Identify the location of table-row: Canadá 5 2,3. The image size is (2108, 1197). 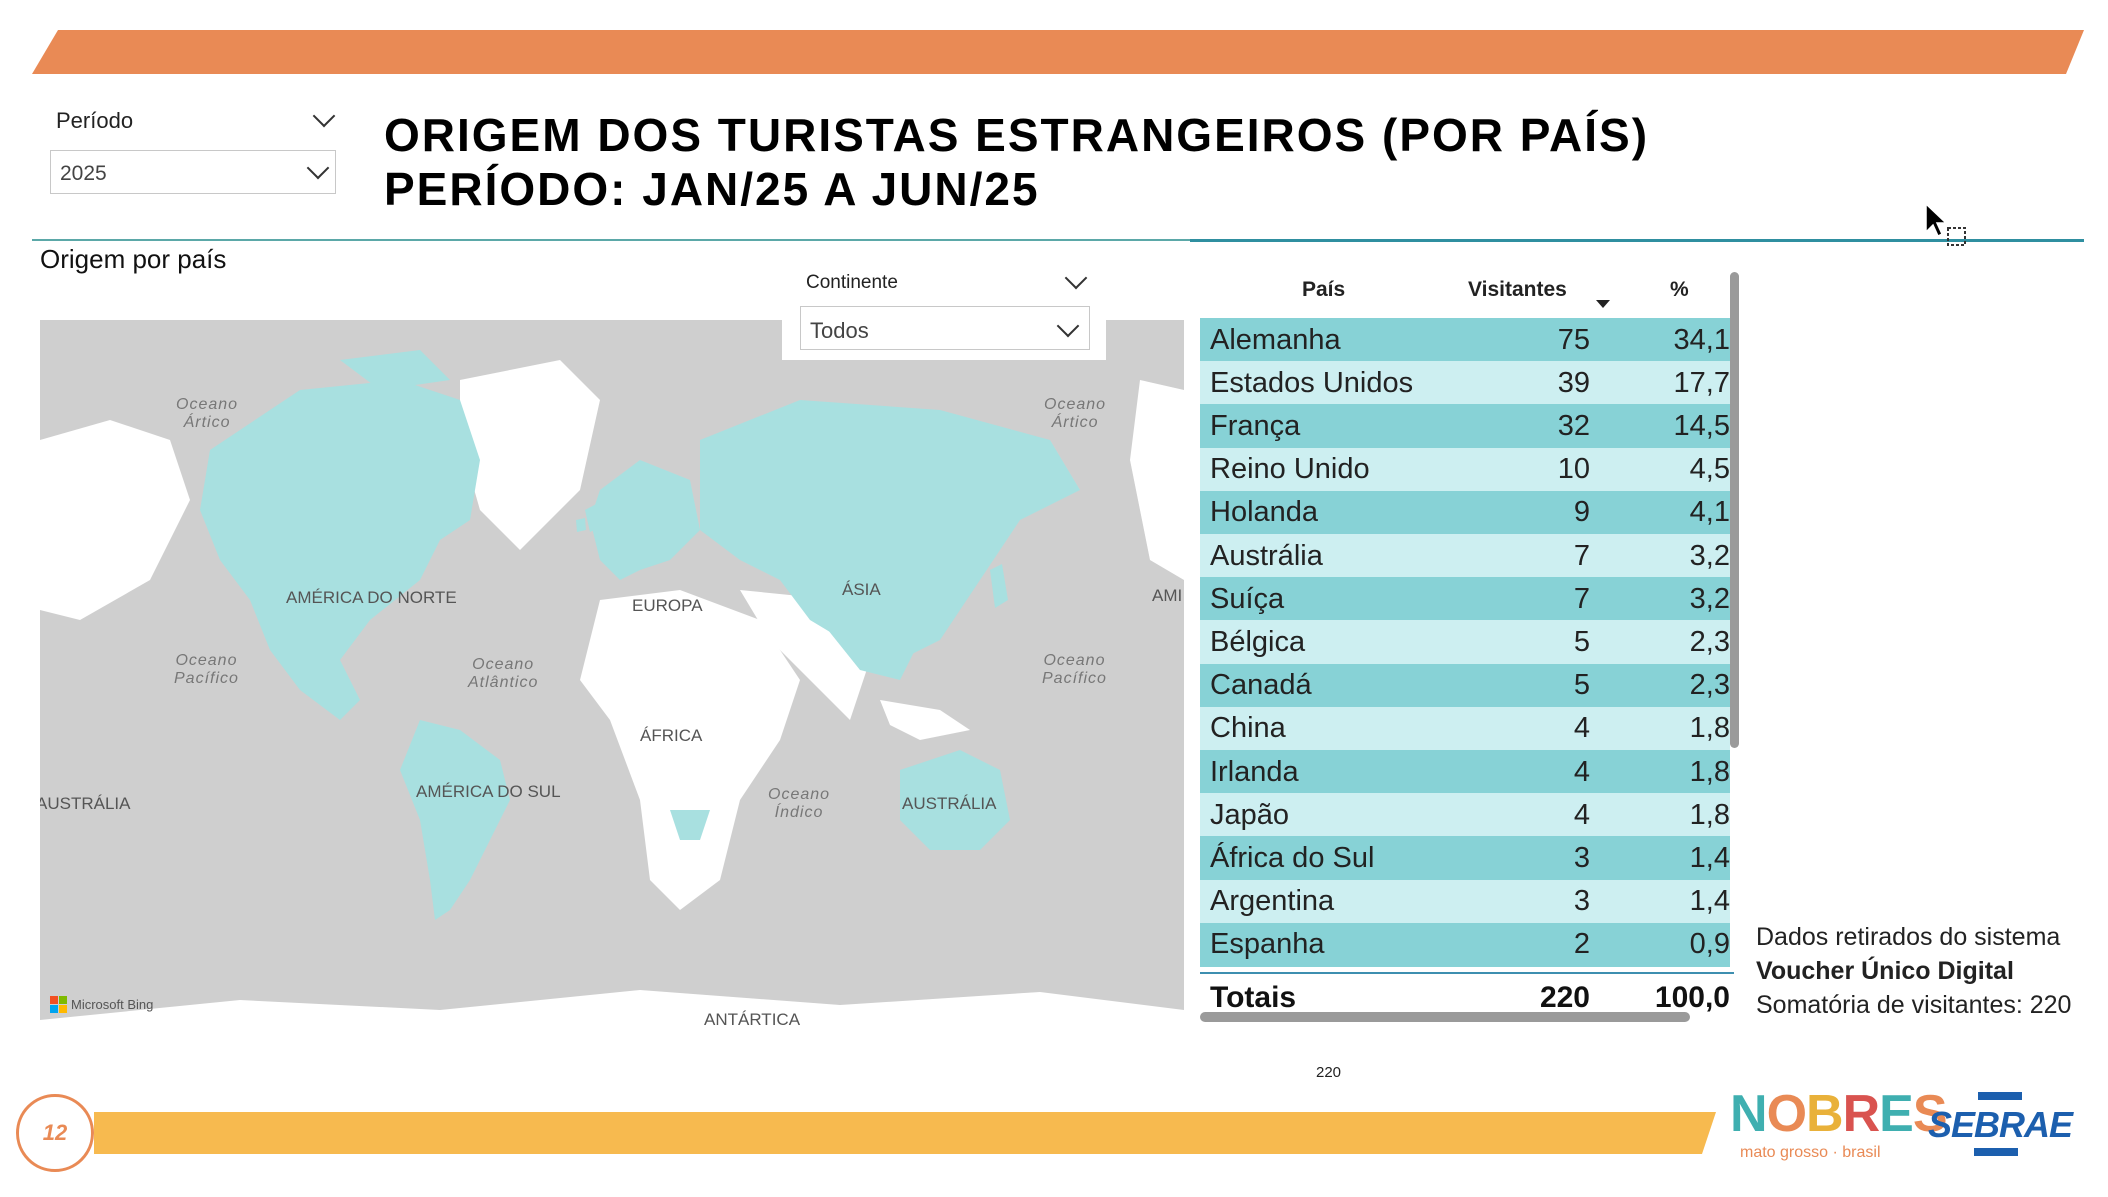
(1465, 685).